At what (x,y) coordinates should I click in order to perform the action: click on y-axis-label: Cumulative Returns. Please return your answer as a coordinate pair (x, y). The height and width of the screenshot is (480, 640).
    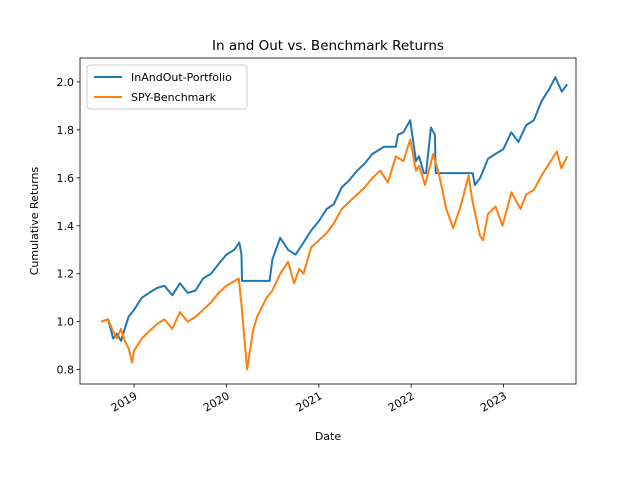
    Looking at the image, I should click on (34, 220).